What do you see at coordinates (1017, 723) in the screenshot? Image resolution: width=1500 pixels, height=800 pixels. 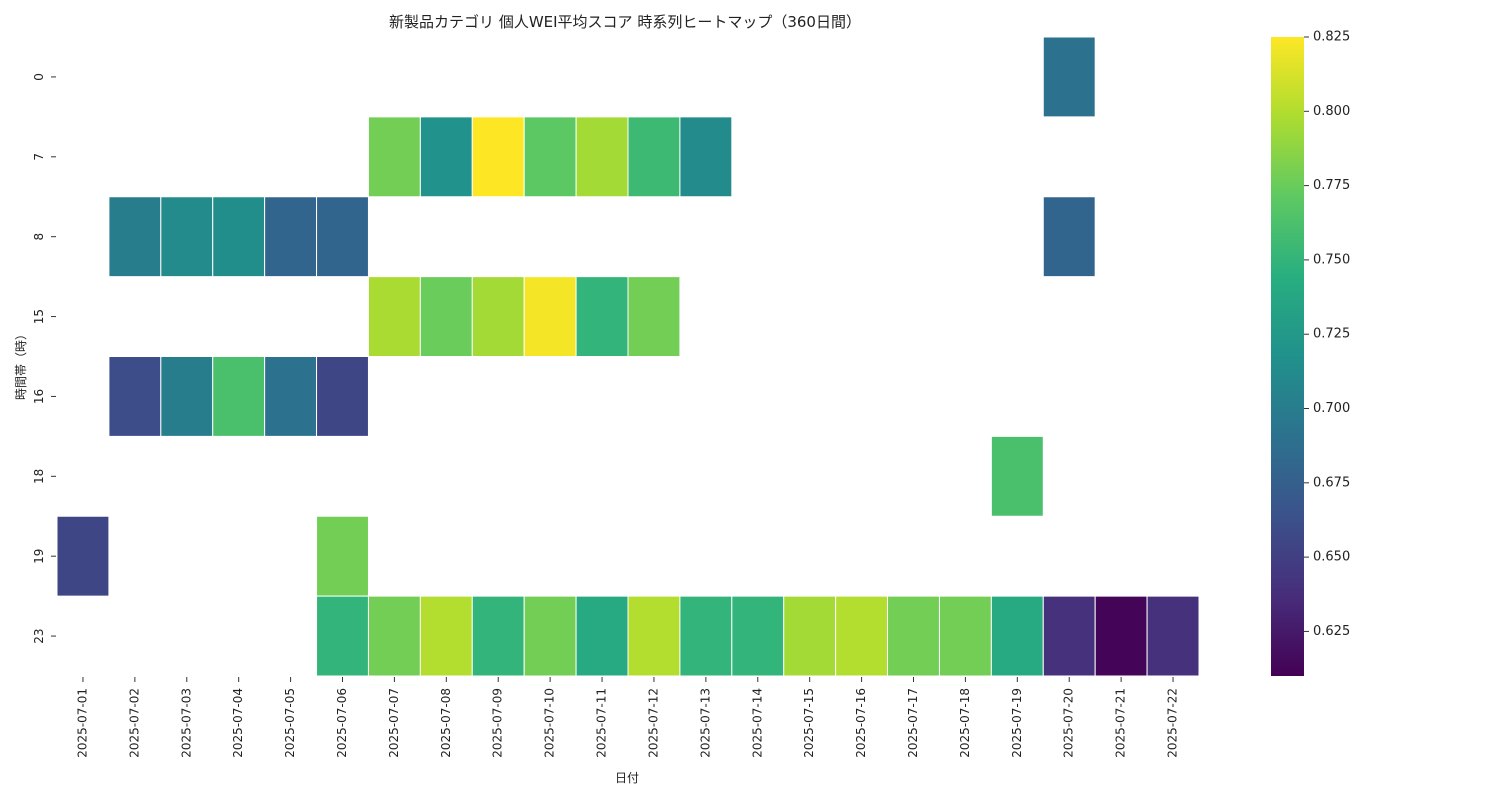 I see `x-tick-label: 2025-07-19` at bounding box center [1017, 723].